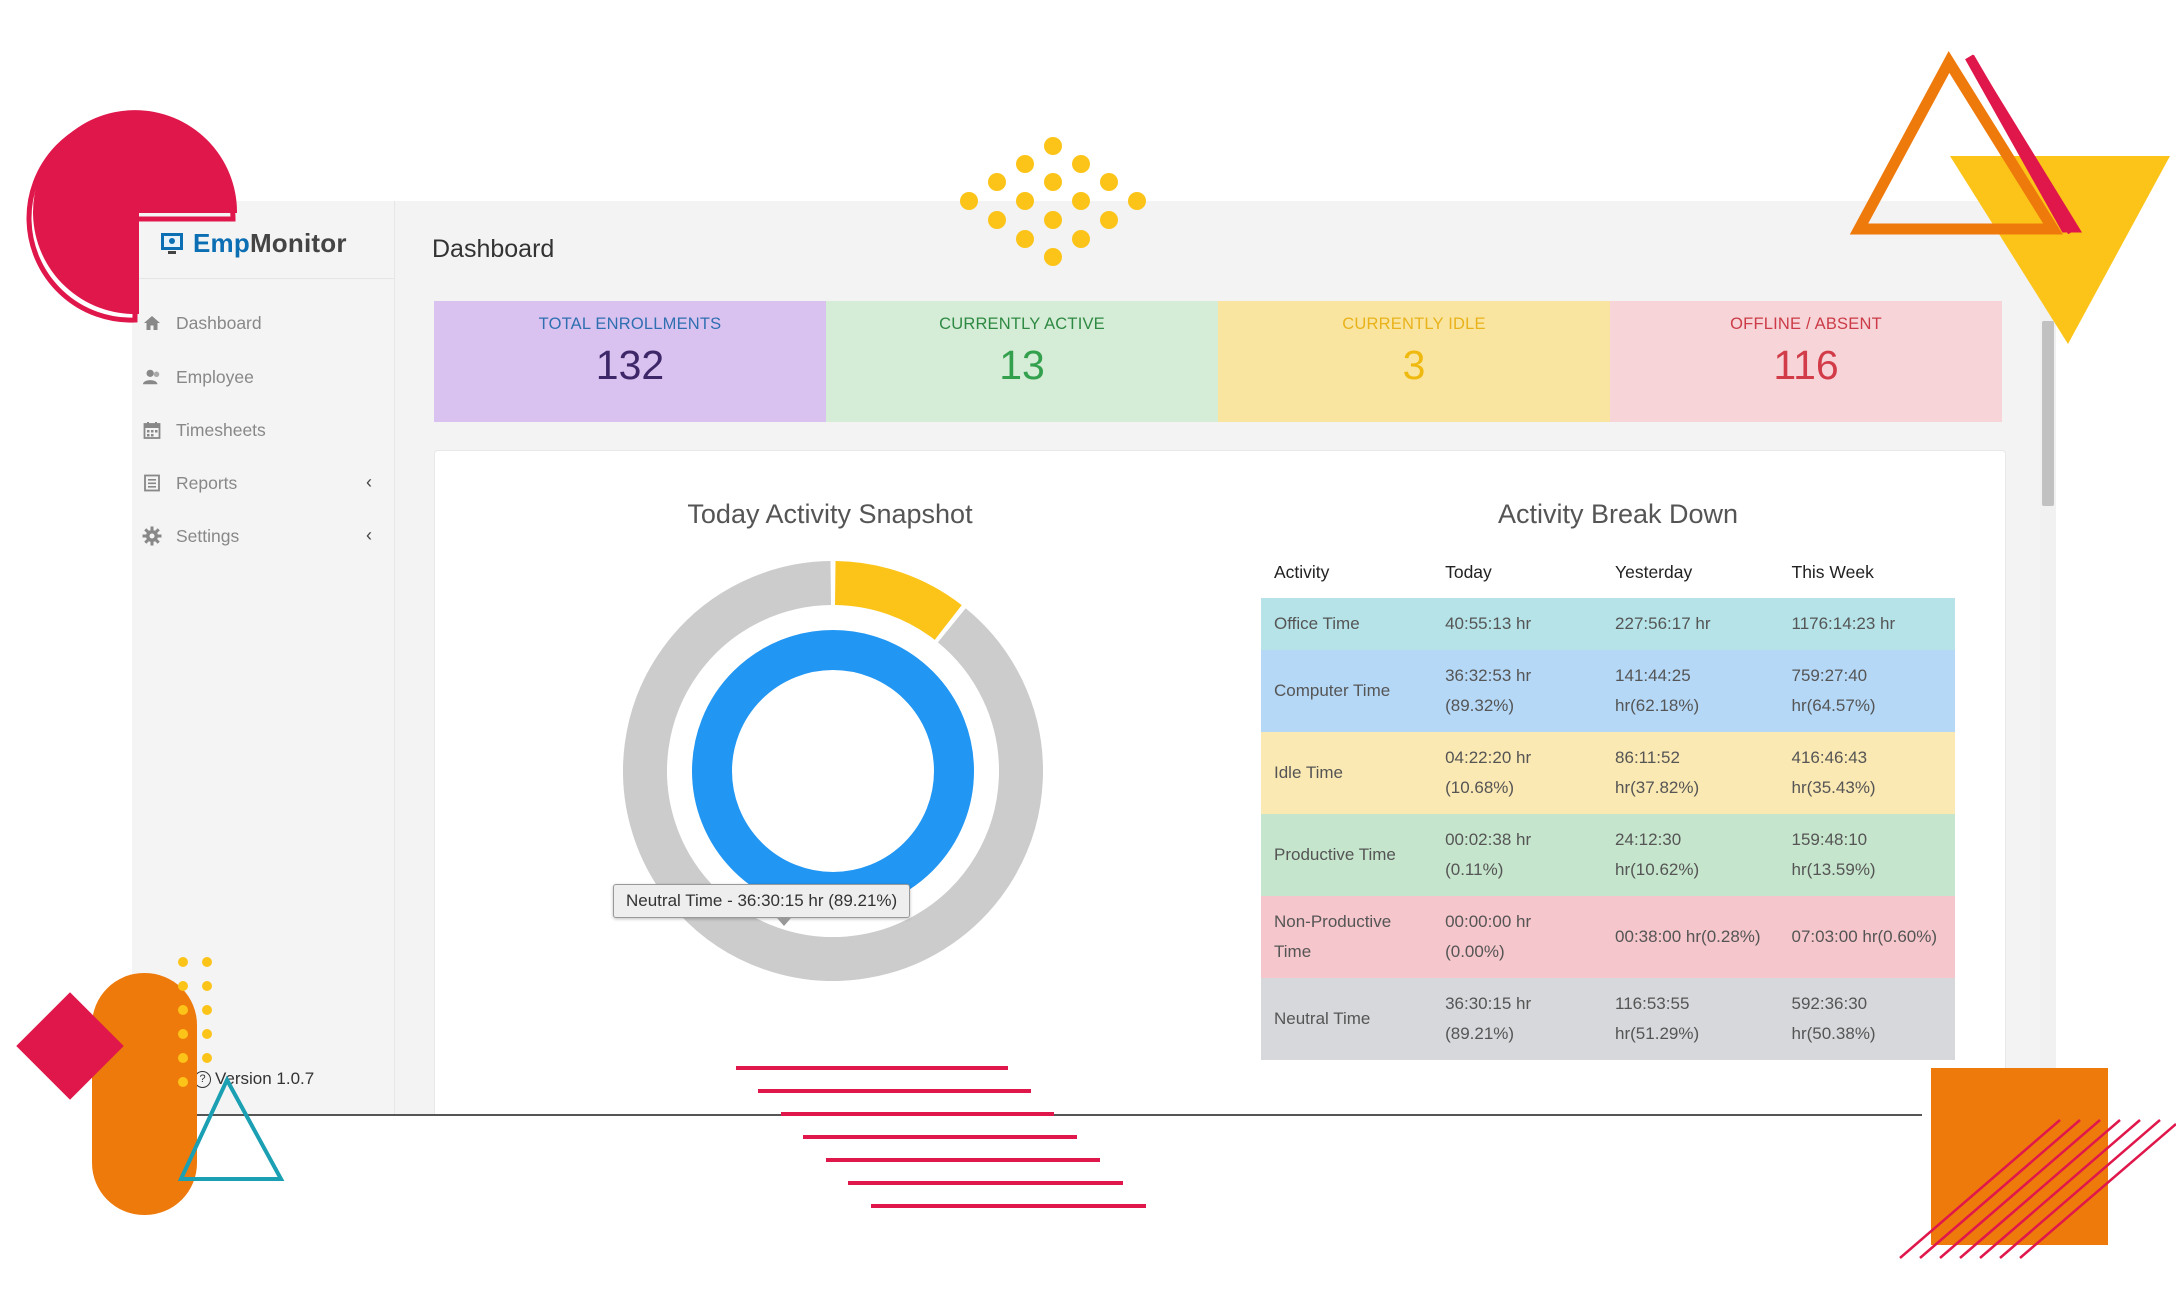 This screenshot has width=2176, height=1309. I want to click on table-cell: Neutral Time, so click(1322, 1018).